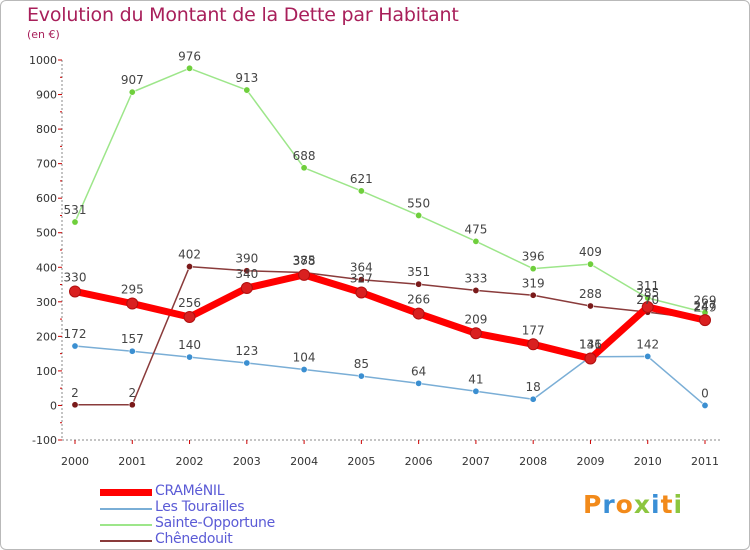  Describe the element at coordinates (46, 129) in the screenshot. I see `y-tick-label: 800` at that location.